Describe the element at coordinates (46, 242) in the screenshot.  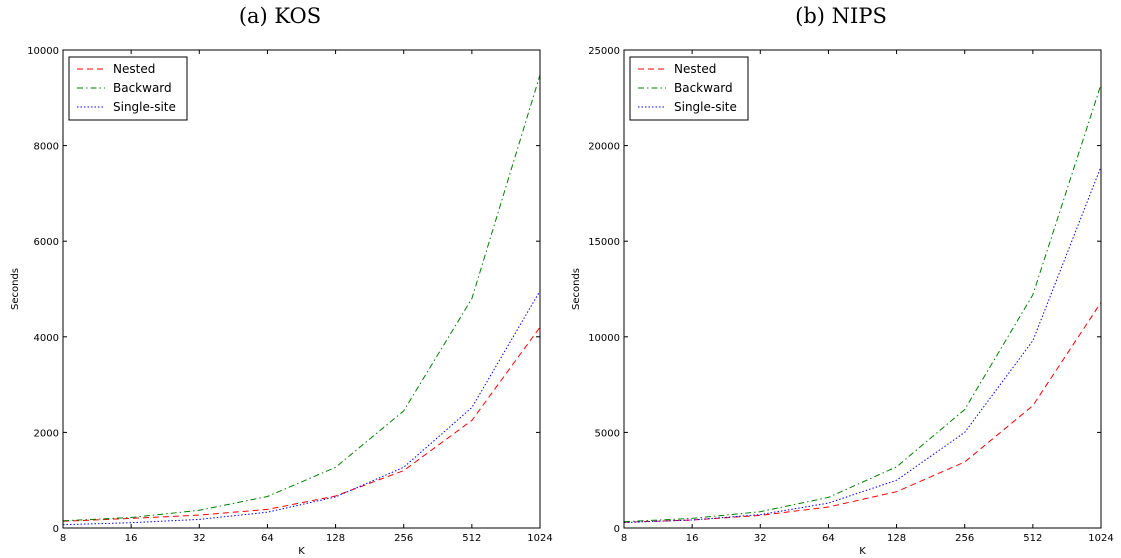
I see `y-tick-label: 6000` at that location.